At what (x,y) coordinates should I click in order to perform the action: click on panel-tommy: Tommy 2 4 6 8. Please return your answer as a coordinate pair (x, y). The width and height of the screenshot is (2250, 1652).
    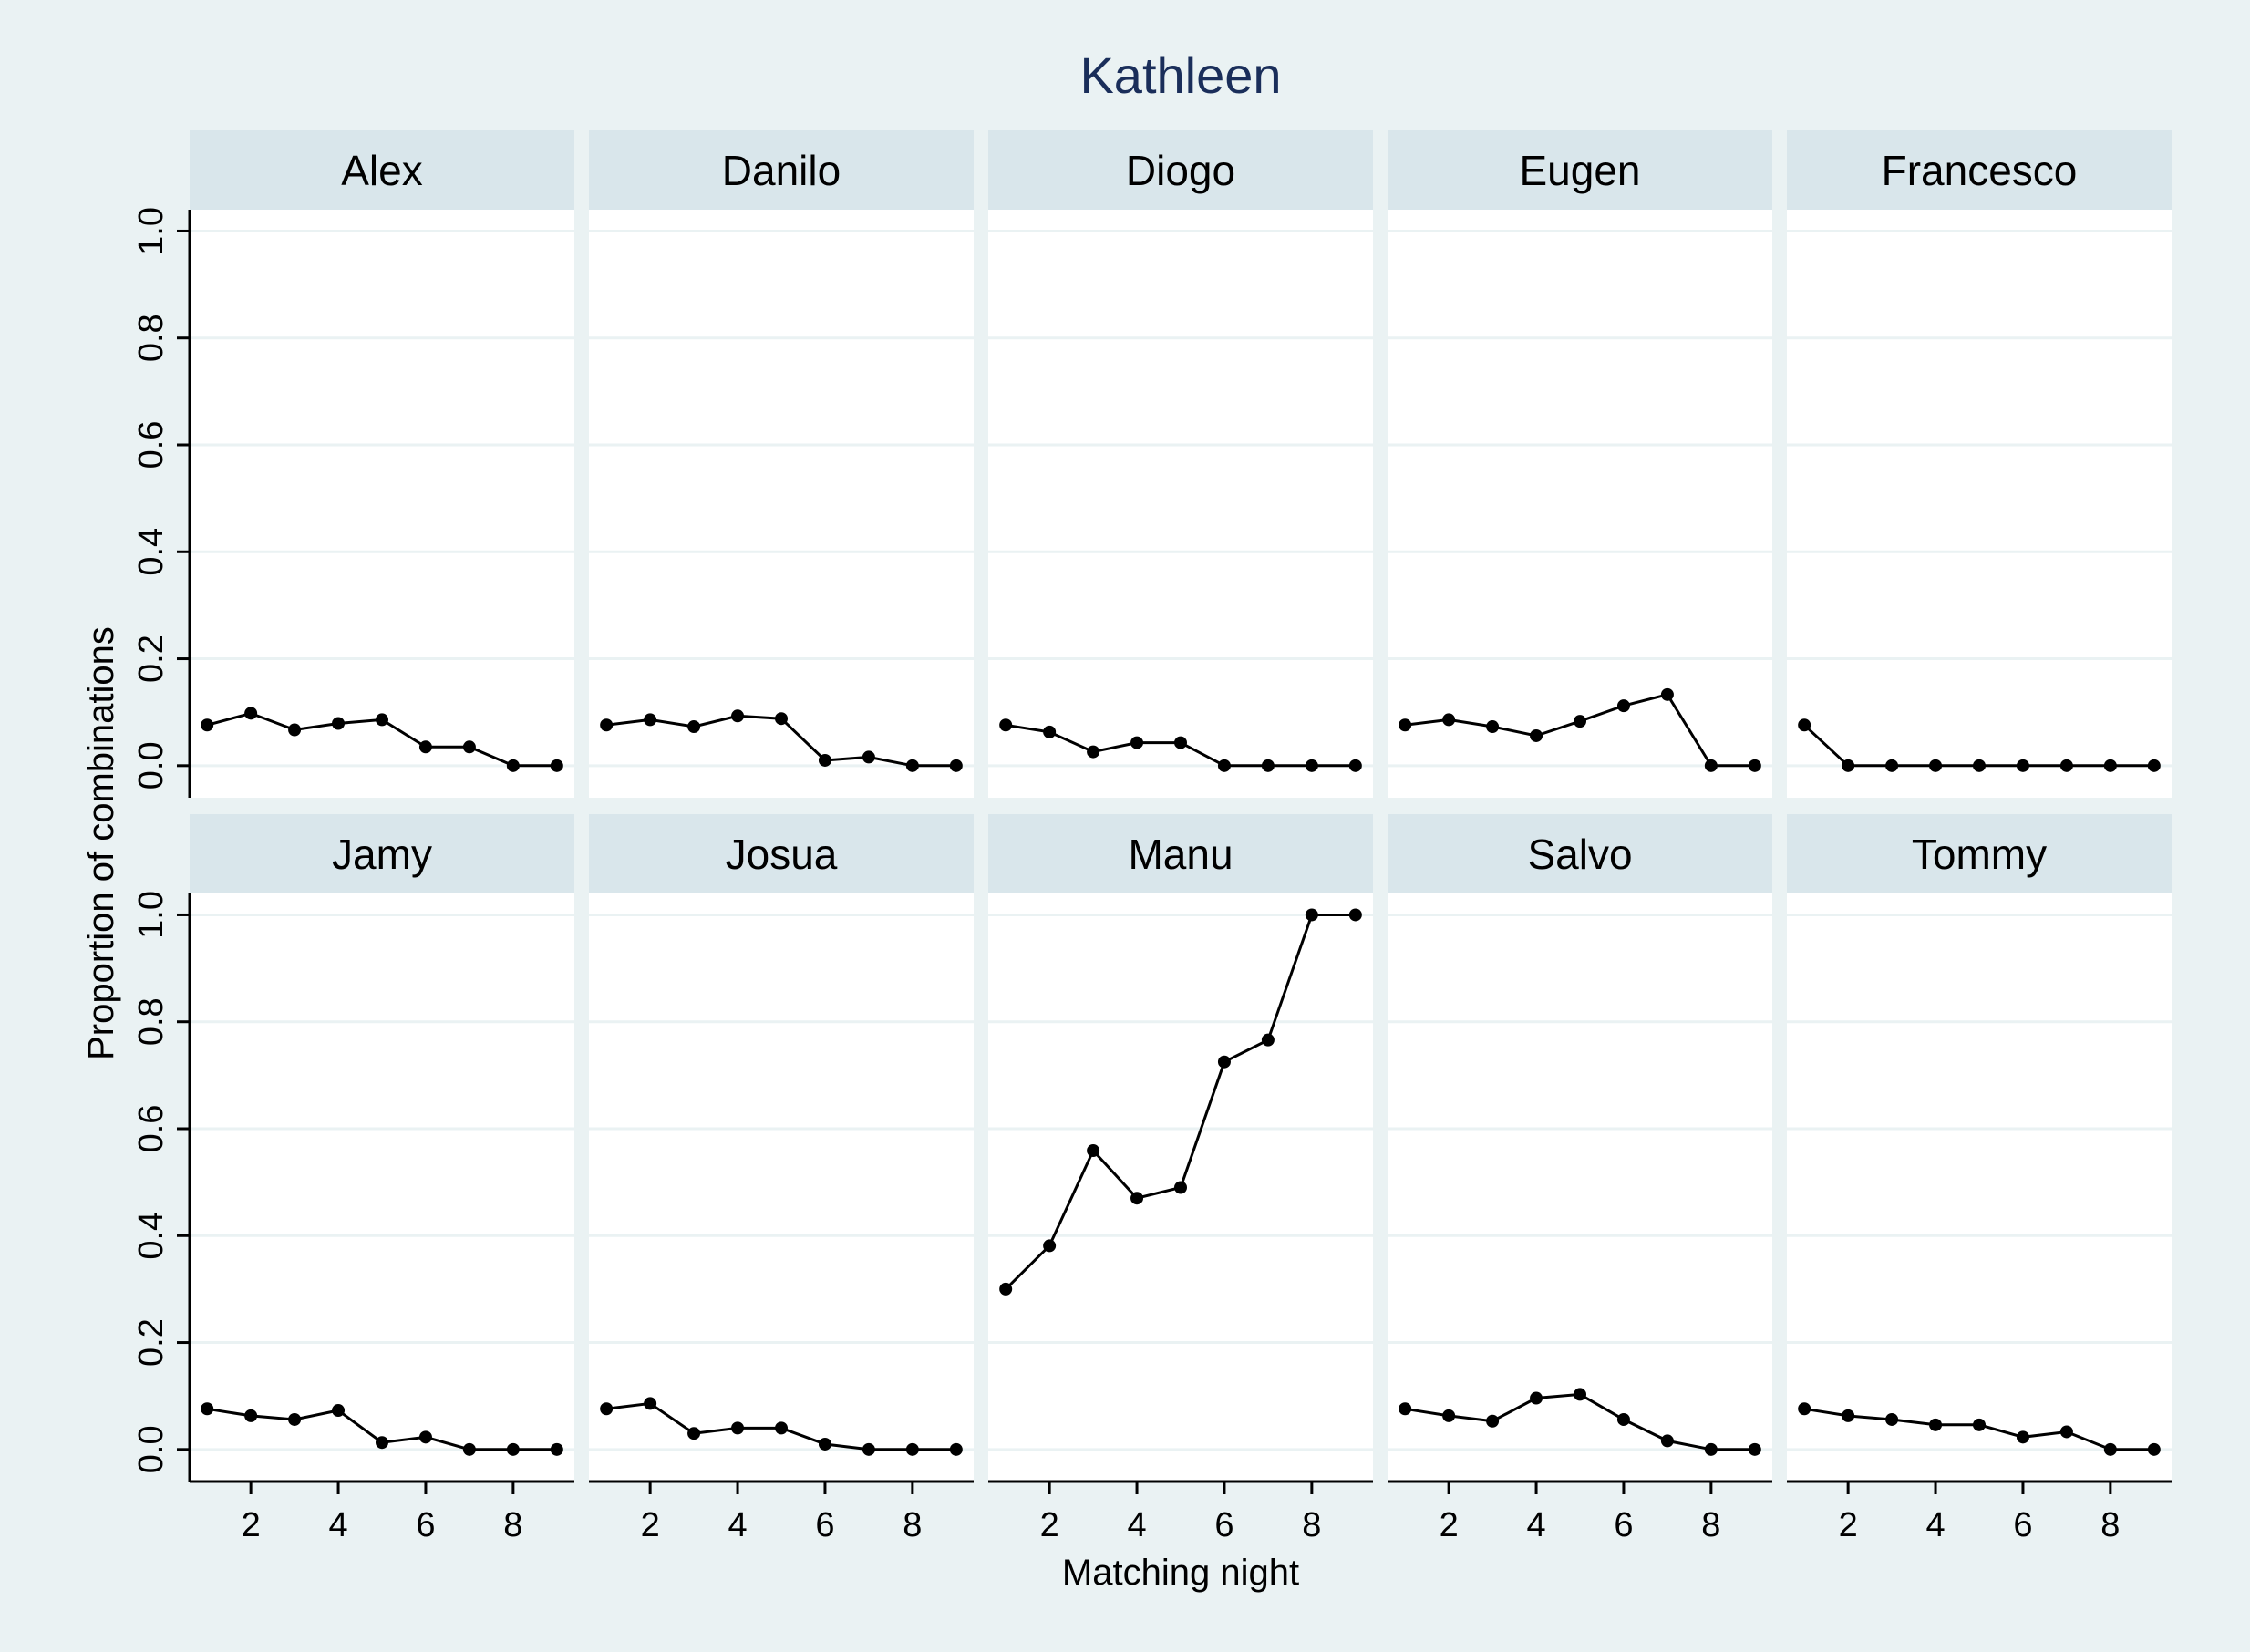
    Looking at the image, I should click on (1979, 1179).